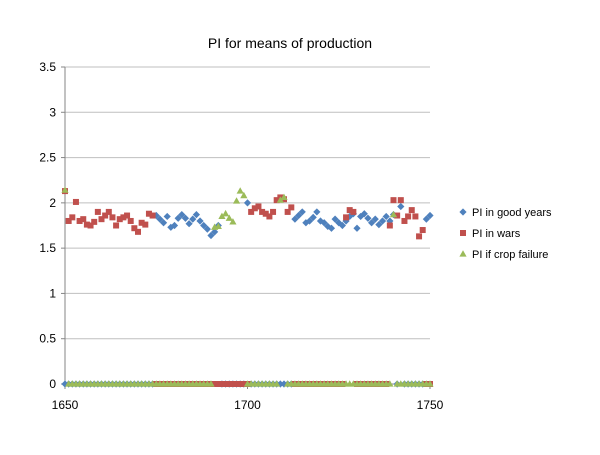  I want to click on y-tick-label: 2.5, so click(47, 158).